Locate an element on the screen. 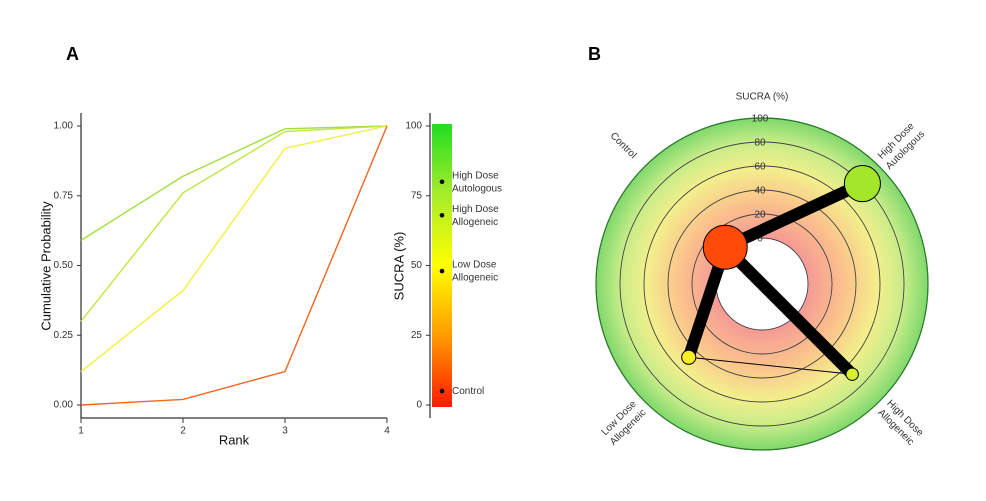 The image size is (986, 501). colorbar is located at coordinates (442, 265).